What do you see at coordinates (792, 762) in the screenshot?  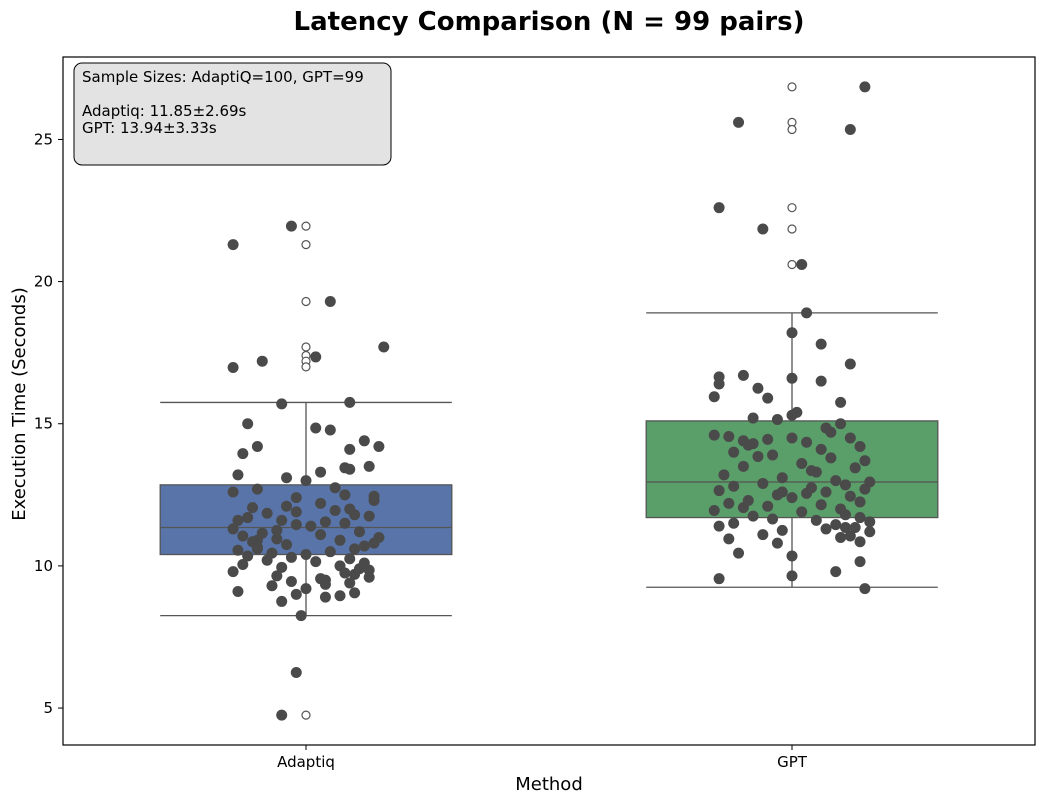 I see `x-tick-label-gpt: GPT` at bounding box center [792, 762].